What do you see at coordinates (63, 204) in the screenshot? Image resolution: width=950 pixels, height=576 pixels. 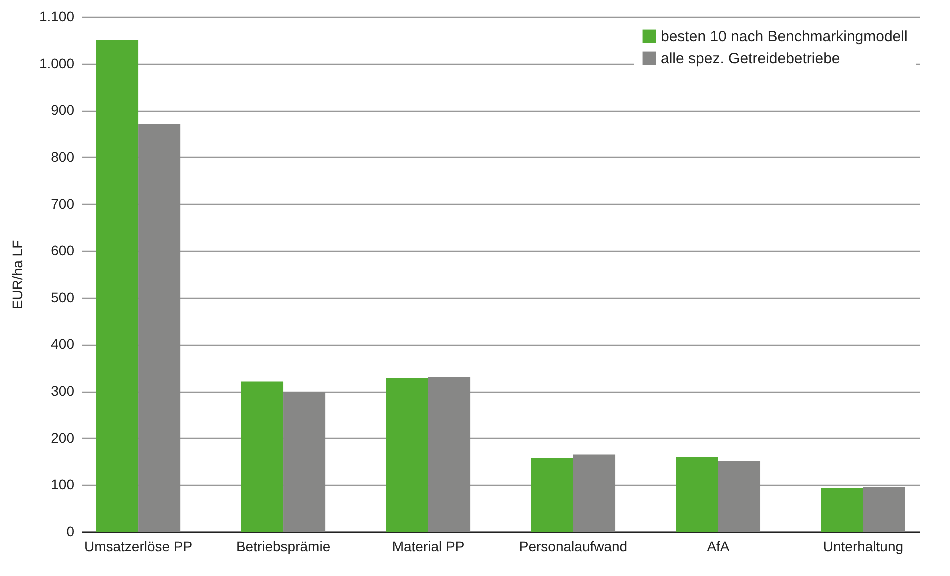 I see `y-tick-label: 700` at bounding box center [63, 204].